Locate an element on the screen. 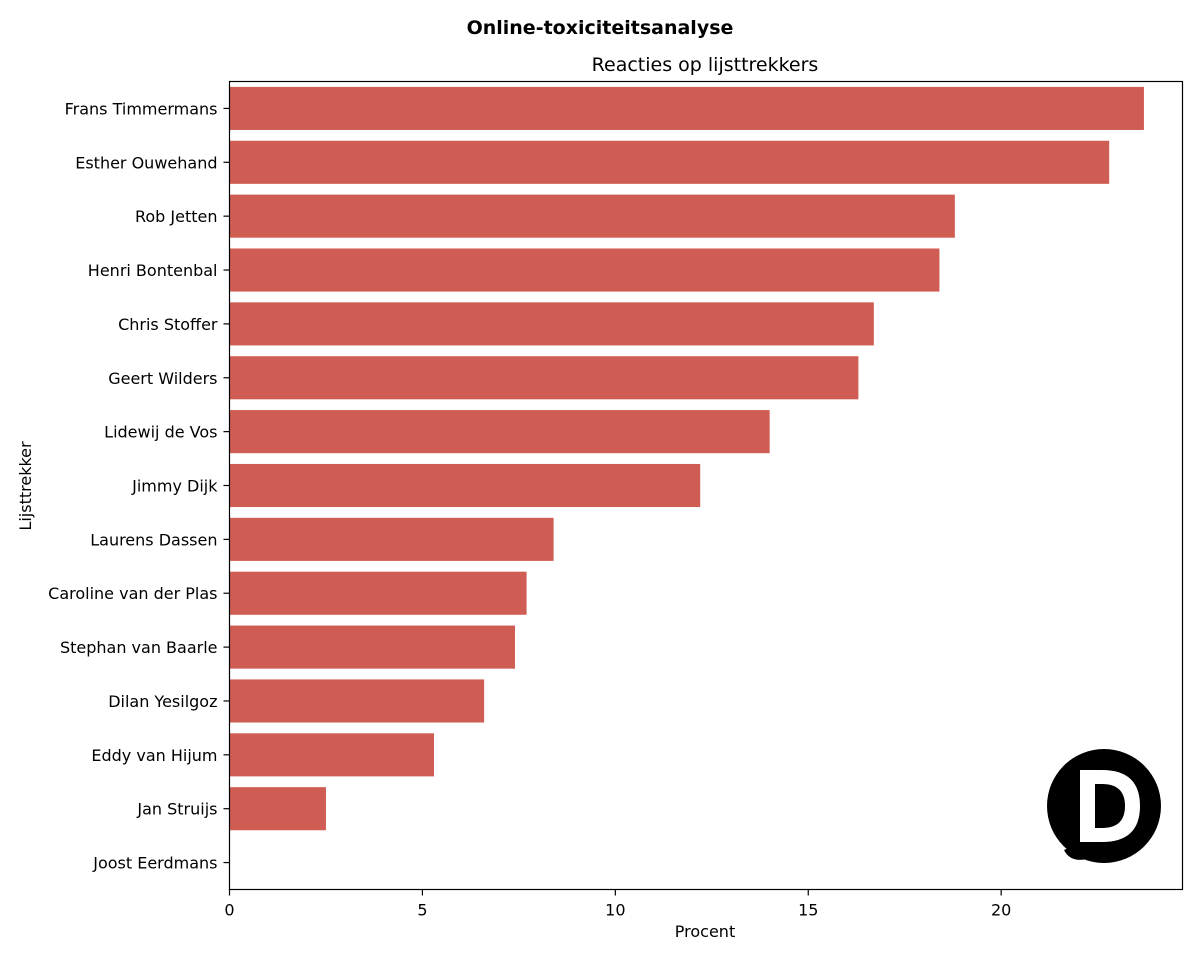 The height and width of the screenshot is (960, 1200). y-tick-label: Henri Bontenbal is located at coordinates (153, 270).